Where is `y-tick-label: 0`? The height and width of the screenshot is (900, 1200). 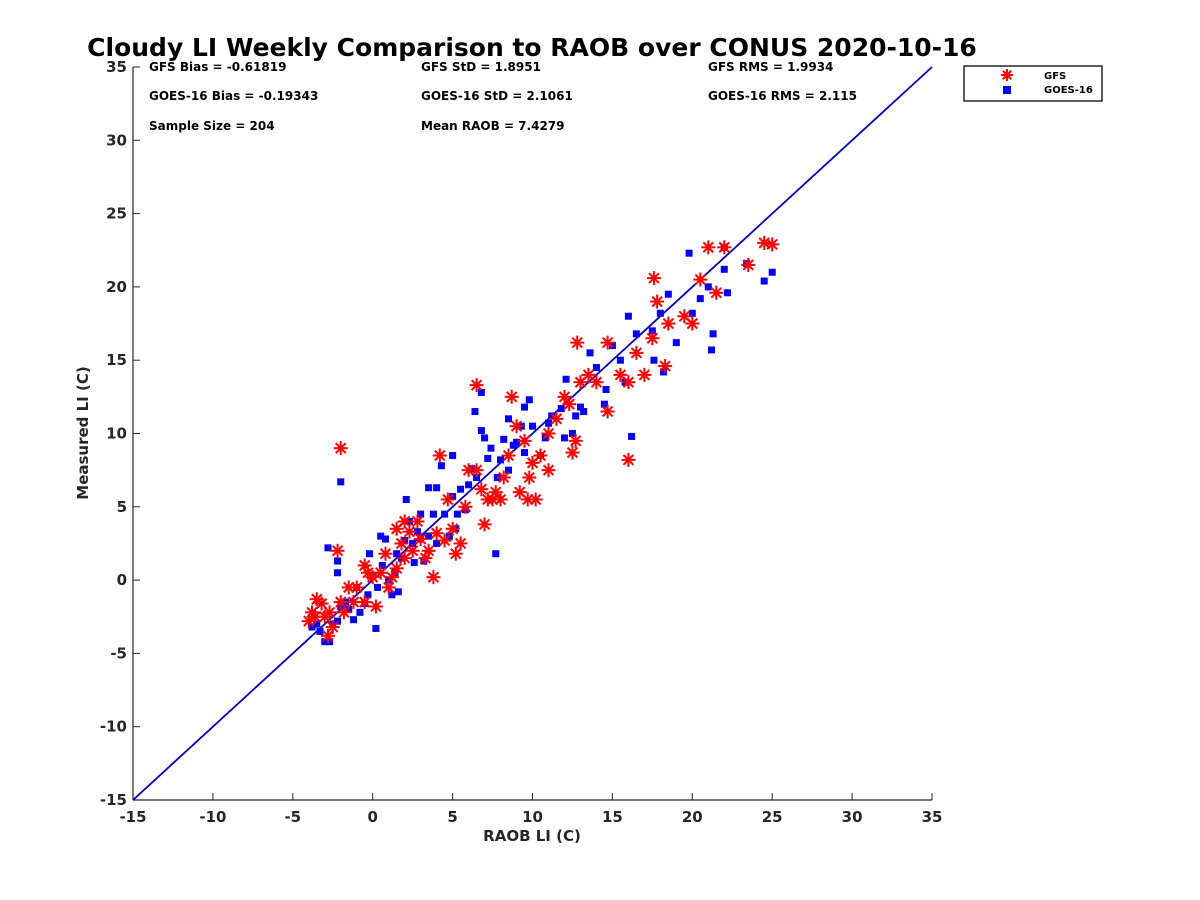 y-tick-label: 0 is located at coordinates (122, 580).